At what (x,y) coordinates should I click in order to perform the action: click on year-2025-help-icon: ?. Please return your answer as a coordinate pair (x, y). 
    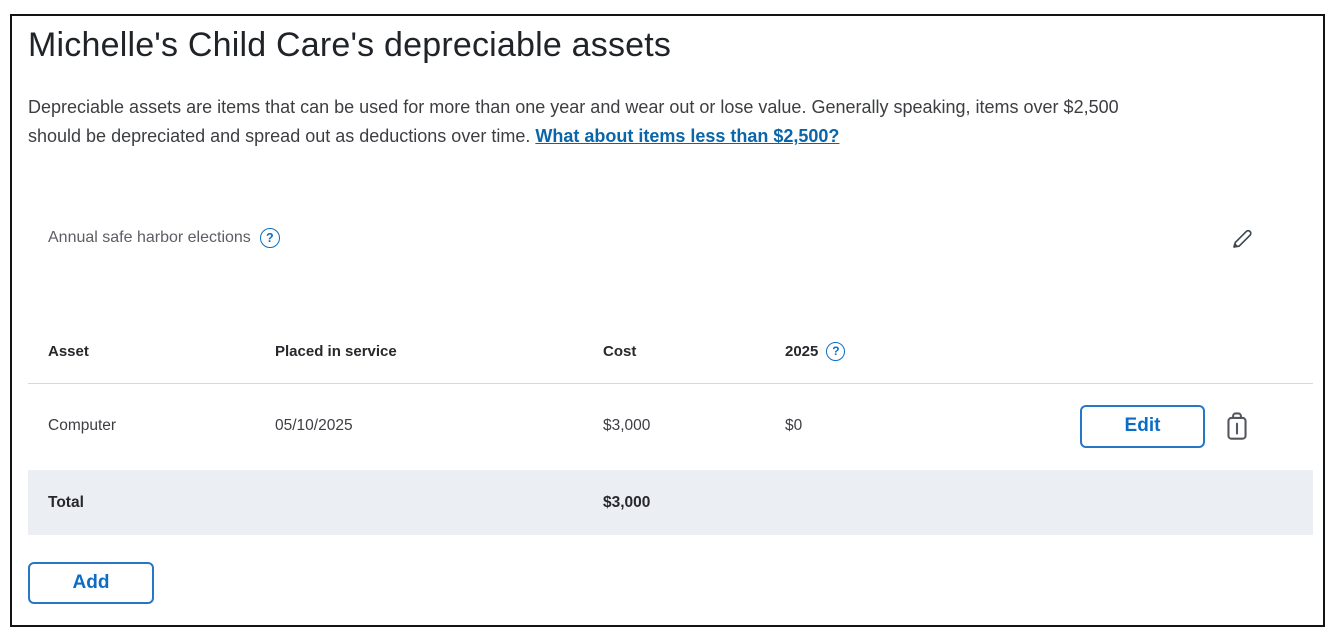
    Looking at the image, I should click on (836, 351).